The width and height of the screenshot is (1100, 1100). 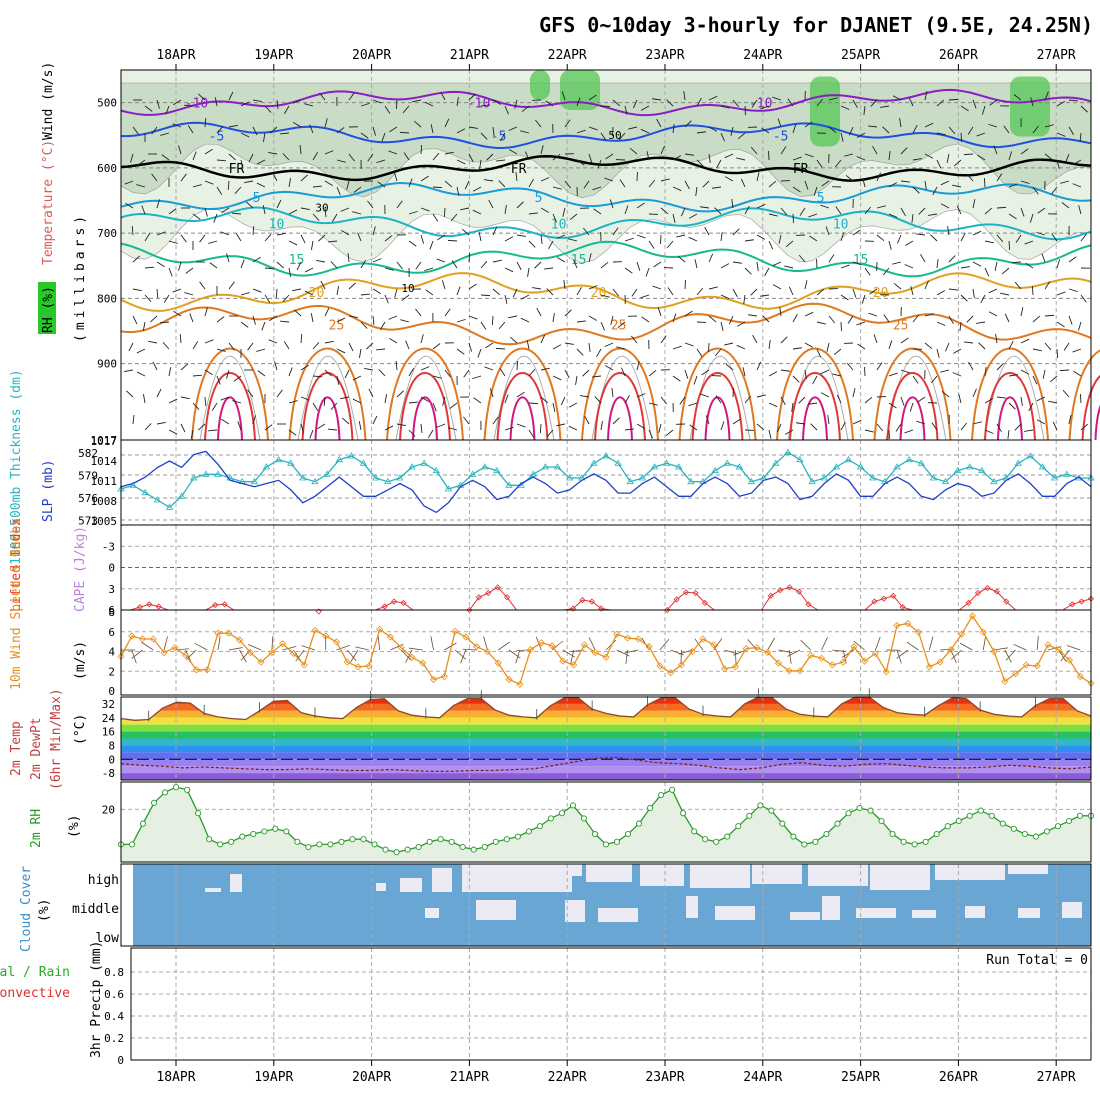 I want to click on date-label-bottom: 20APR, so click(x=371, y=1077).